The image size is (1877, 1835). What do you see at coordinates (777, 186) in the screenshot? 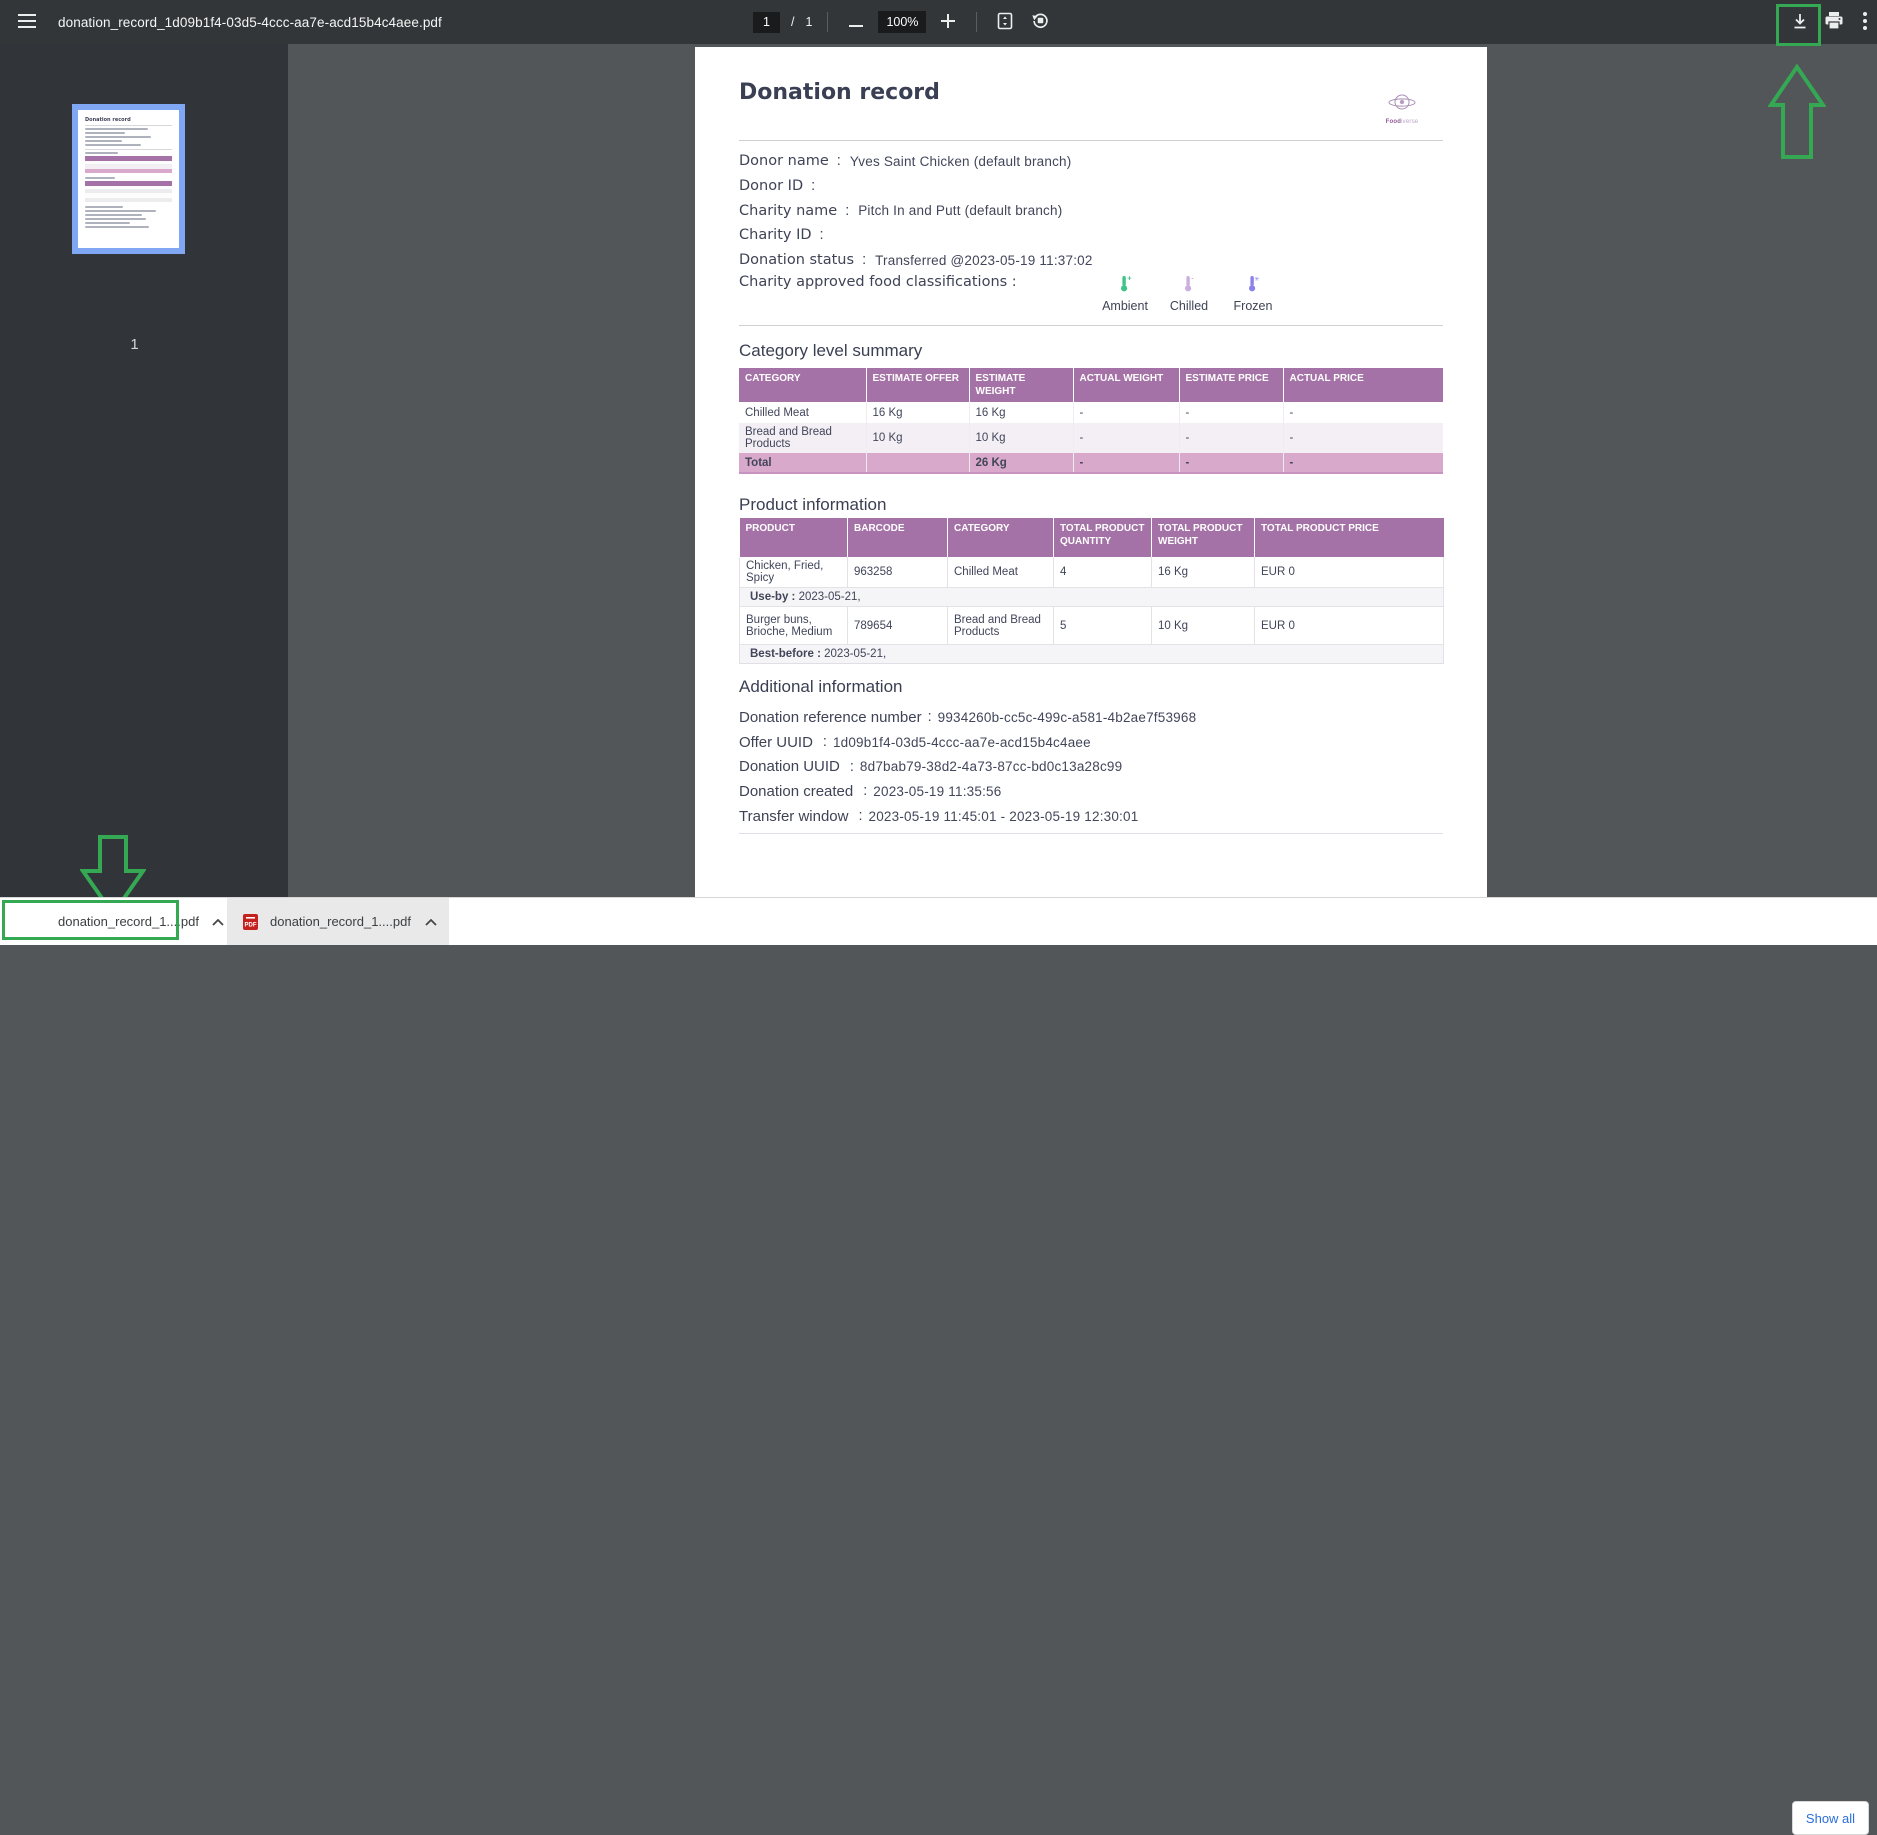
I see `info-row-donor-id: Donor ID:` at bounding box center [777, 186].